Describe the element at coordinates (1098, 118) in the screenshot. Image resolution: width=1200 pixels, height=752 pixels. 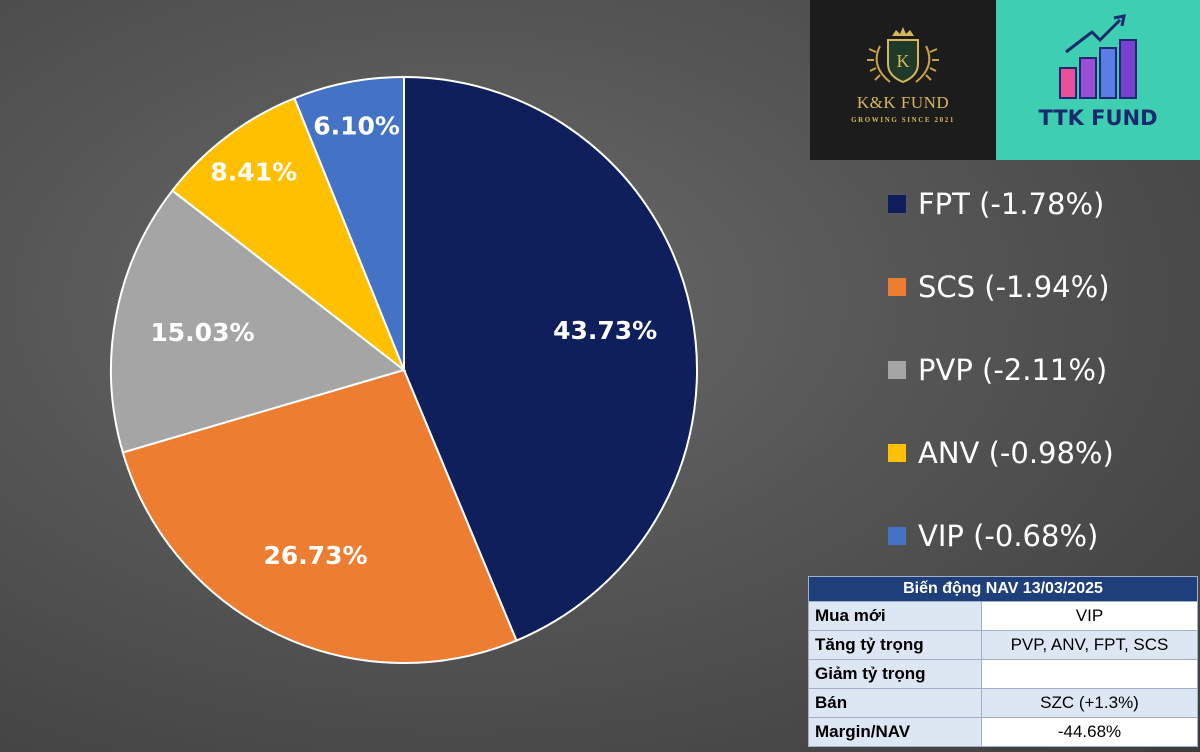
I see `ttk-fund-name: TTK FUND` at that location.